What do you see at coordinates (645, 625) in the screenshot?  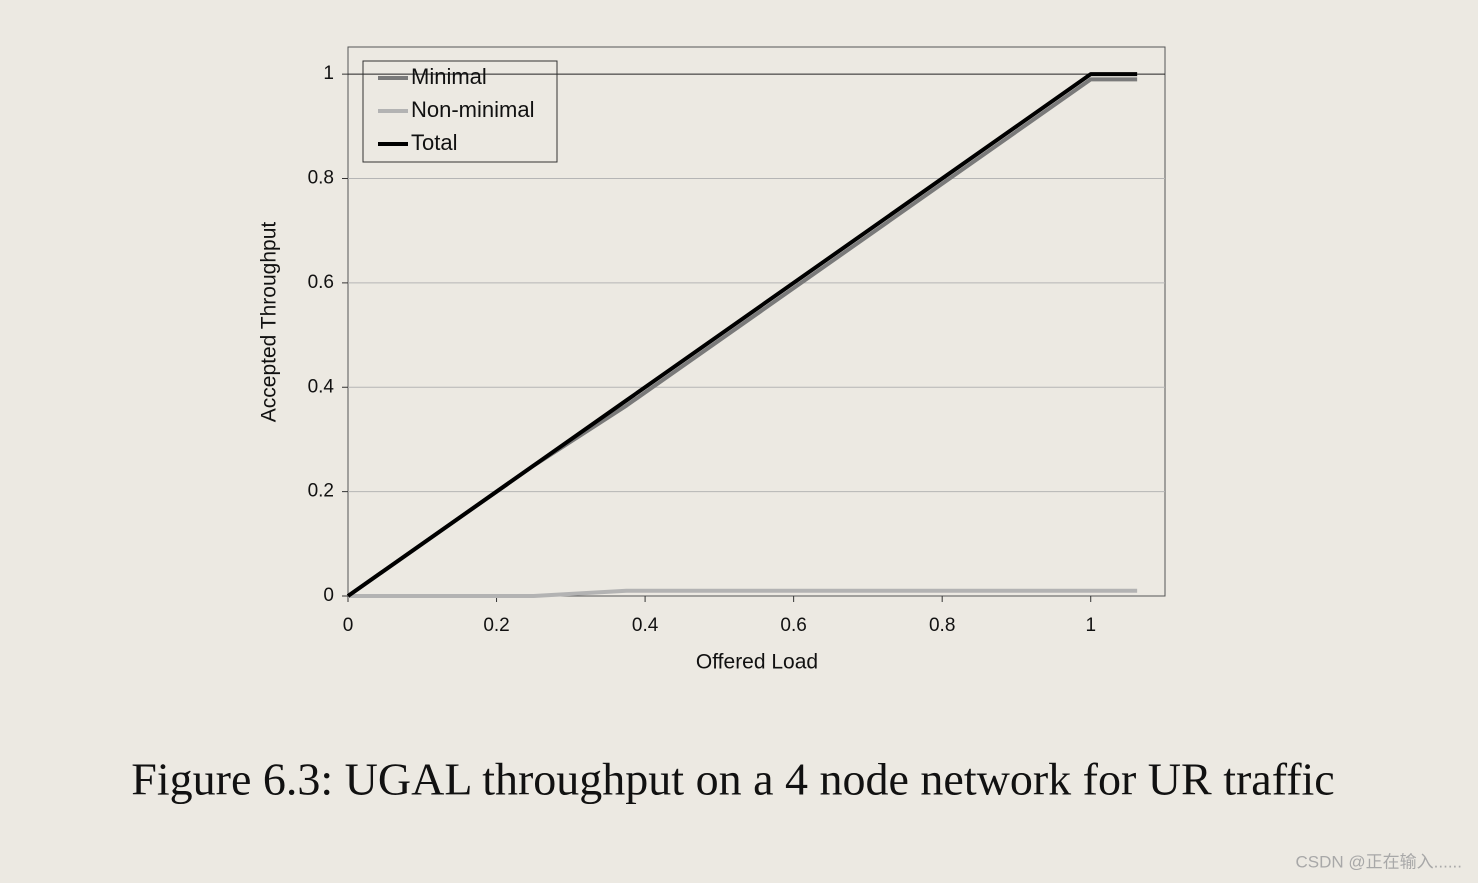 I see `x-tick-label: 0.4` at bounding box center [645, 625].